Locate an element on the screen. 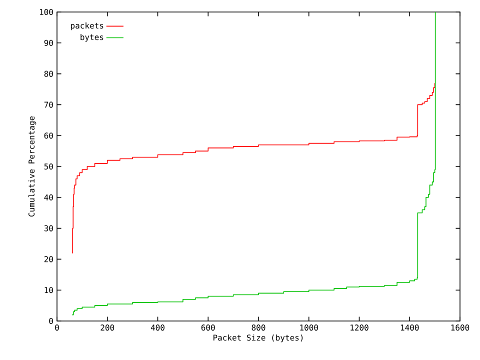 This screenshot has height=360, width=480. y-tick-label: 40 is located at coordinates (48, 197).